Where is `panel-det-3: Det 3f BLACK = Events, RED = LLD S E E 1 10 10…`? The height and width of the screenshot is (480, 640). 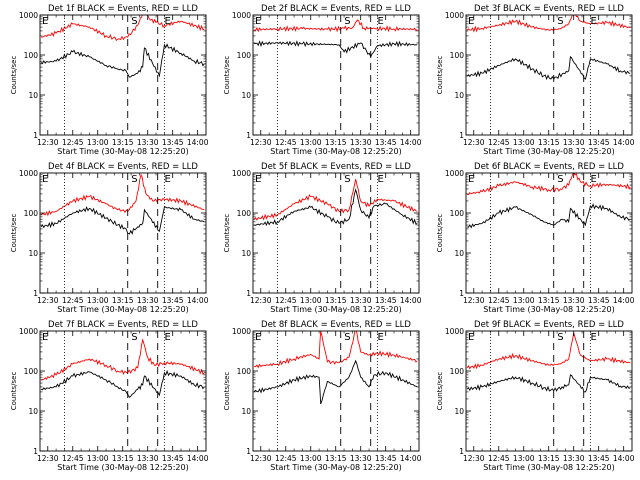
panel-det-3: Det 3f BLACK = Events, RED = LLD S E E 1 10 10… is located at coordinates (535, 80).